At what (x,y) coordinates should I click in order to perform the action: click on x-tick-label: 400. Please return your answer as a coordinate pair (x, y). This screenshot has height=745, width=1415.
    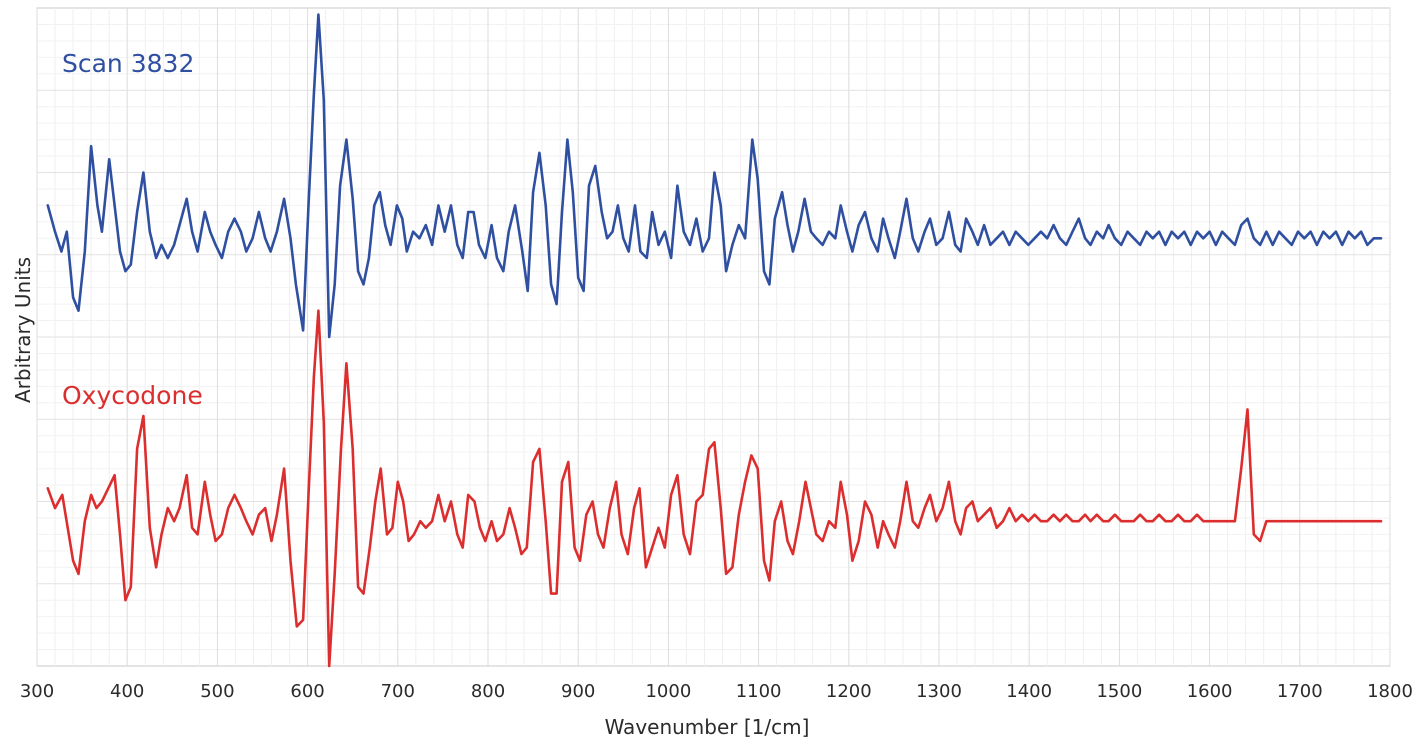
    Looking at the image, I should click on (127, 691).